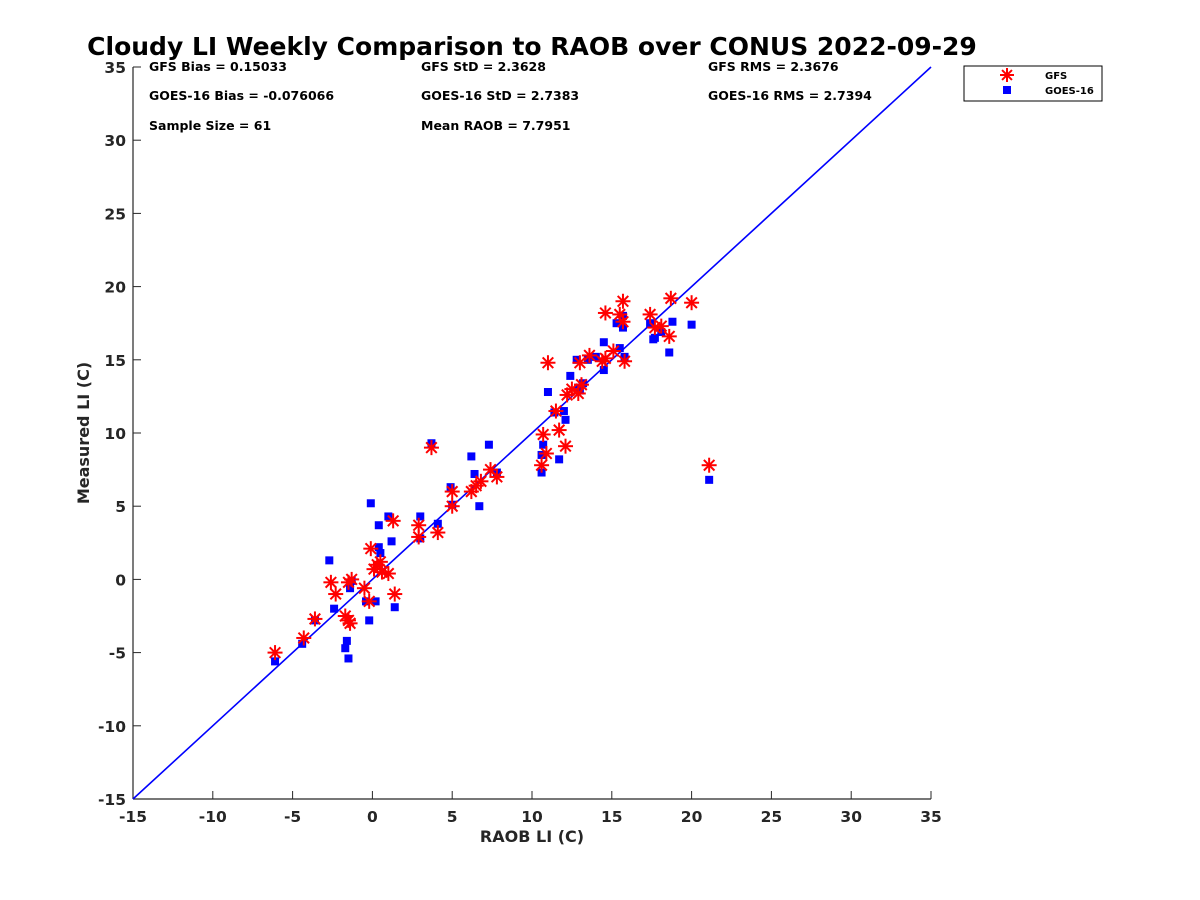 This screenshot has width=1200, height=900. I want to click on y-tick-label: 30, so click(115, 141).